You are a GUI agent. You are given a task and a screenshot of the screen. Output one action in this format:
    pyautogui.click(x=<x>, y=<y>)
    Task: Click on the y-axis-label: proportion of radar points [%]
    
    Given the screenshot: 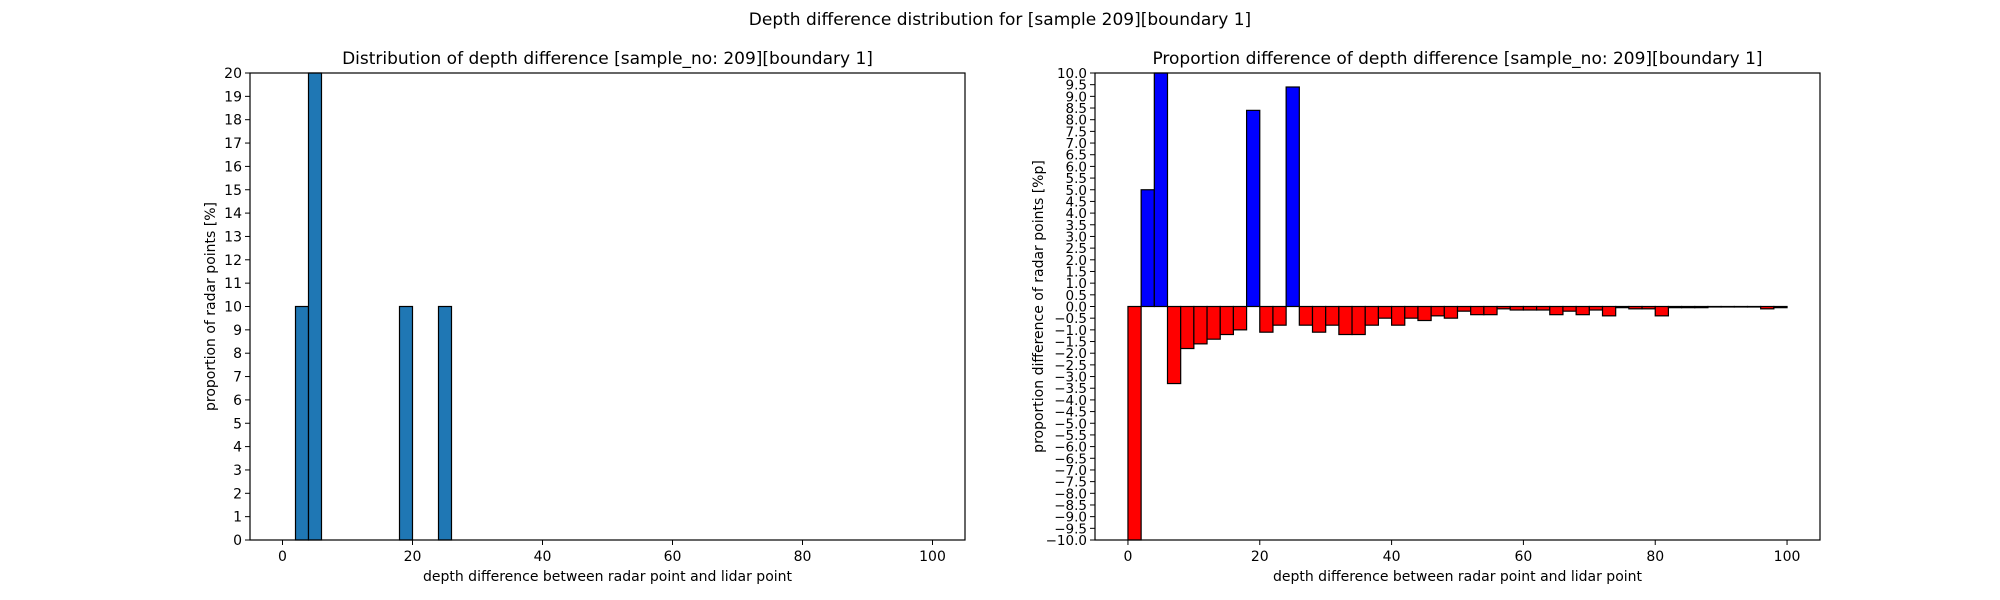 What is the action you would take?
    pyautogui.click(x=211, y=306)
    